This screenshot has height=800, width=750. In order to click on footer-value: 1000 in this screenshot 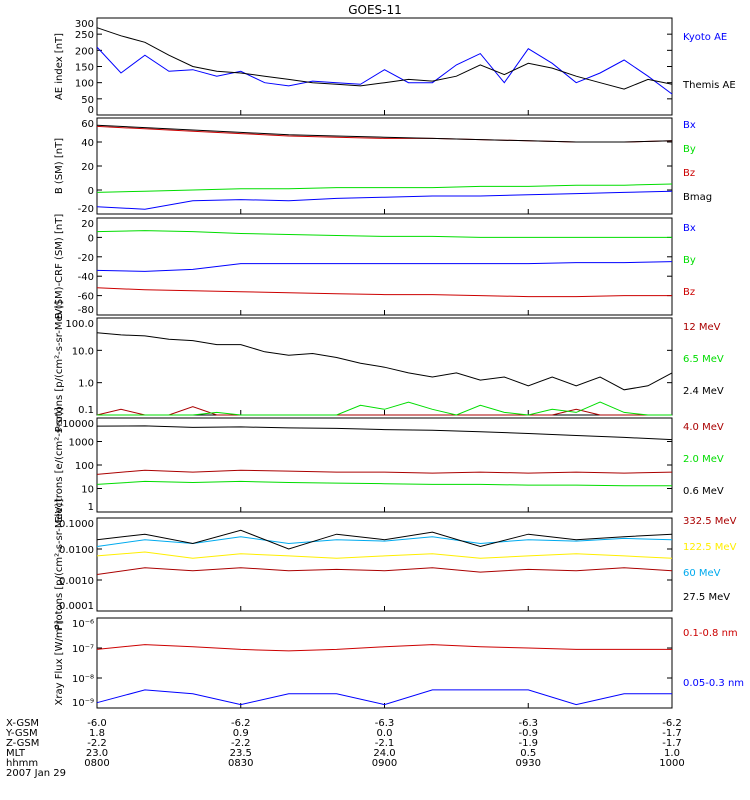, I will do `click(671, 763)`.